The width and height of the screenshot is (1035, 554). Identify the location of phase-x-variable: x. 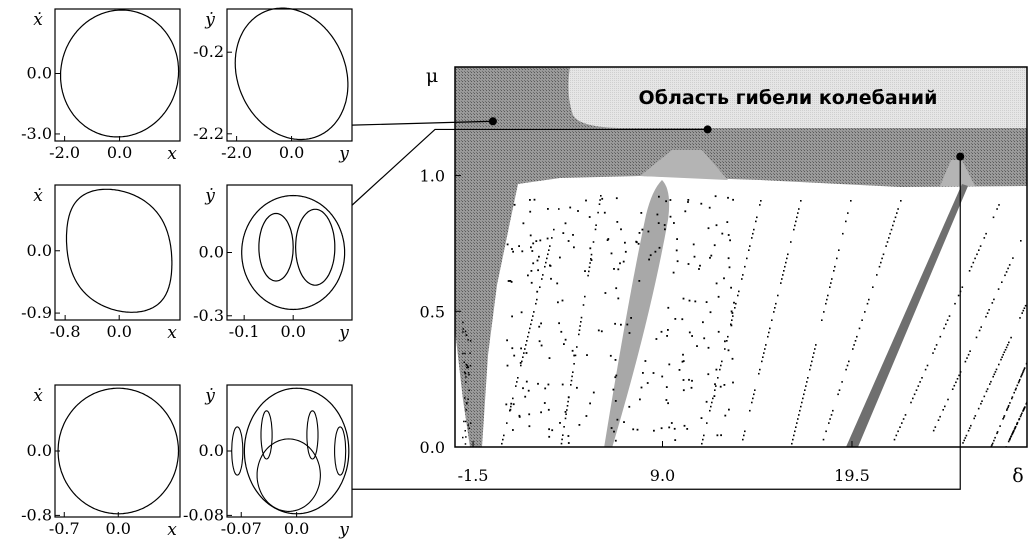
(172, 530).